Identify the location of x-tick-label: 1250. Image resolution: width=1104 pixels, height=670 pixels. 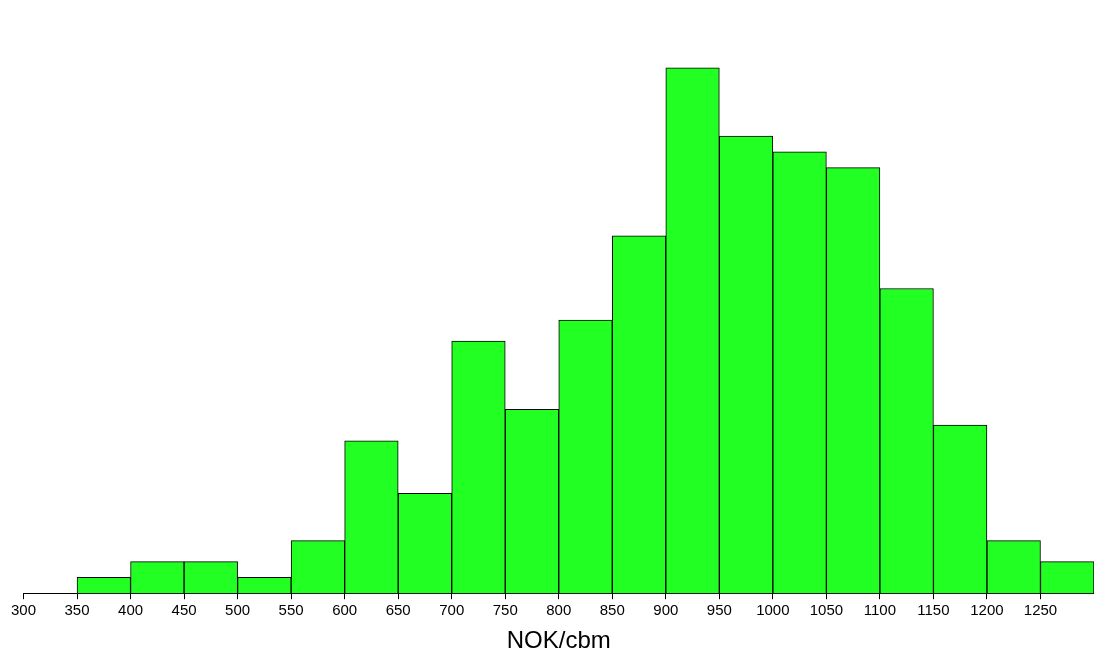
(1040, 610).